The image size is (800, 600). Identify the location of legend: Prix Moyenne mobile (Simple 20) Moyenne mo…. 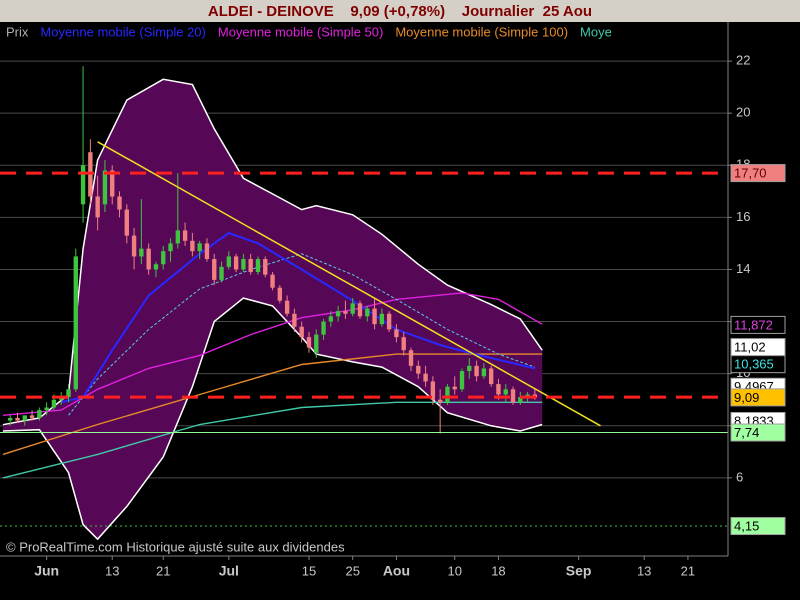
(309, 31).